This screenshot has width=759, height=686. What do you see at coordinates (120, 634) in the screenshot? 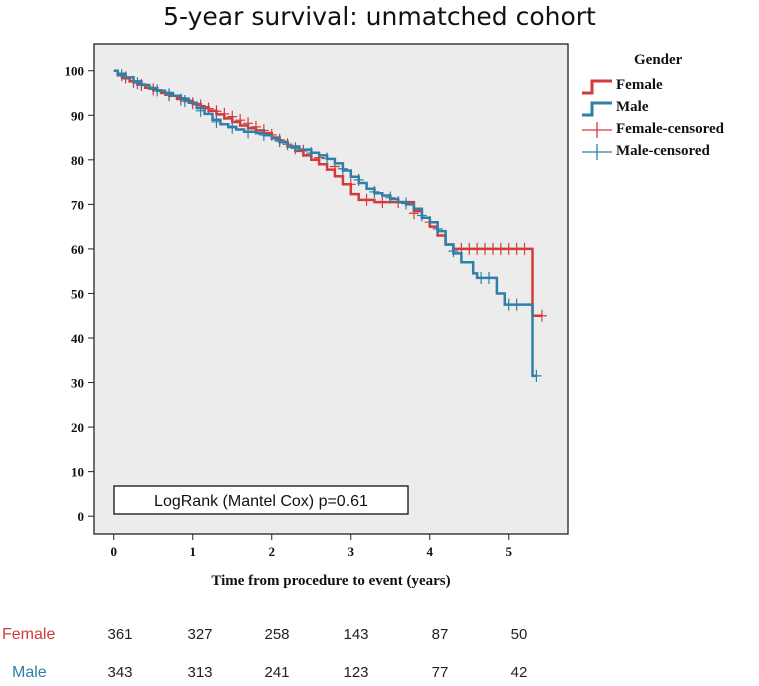
I see `risk-value: 361` at bounding box center [120, 634].